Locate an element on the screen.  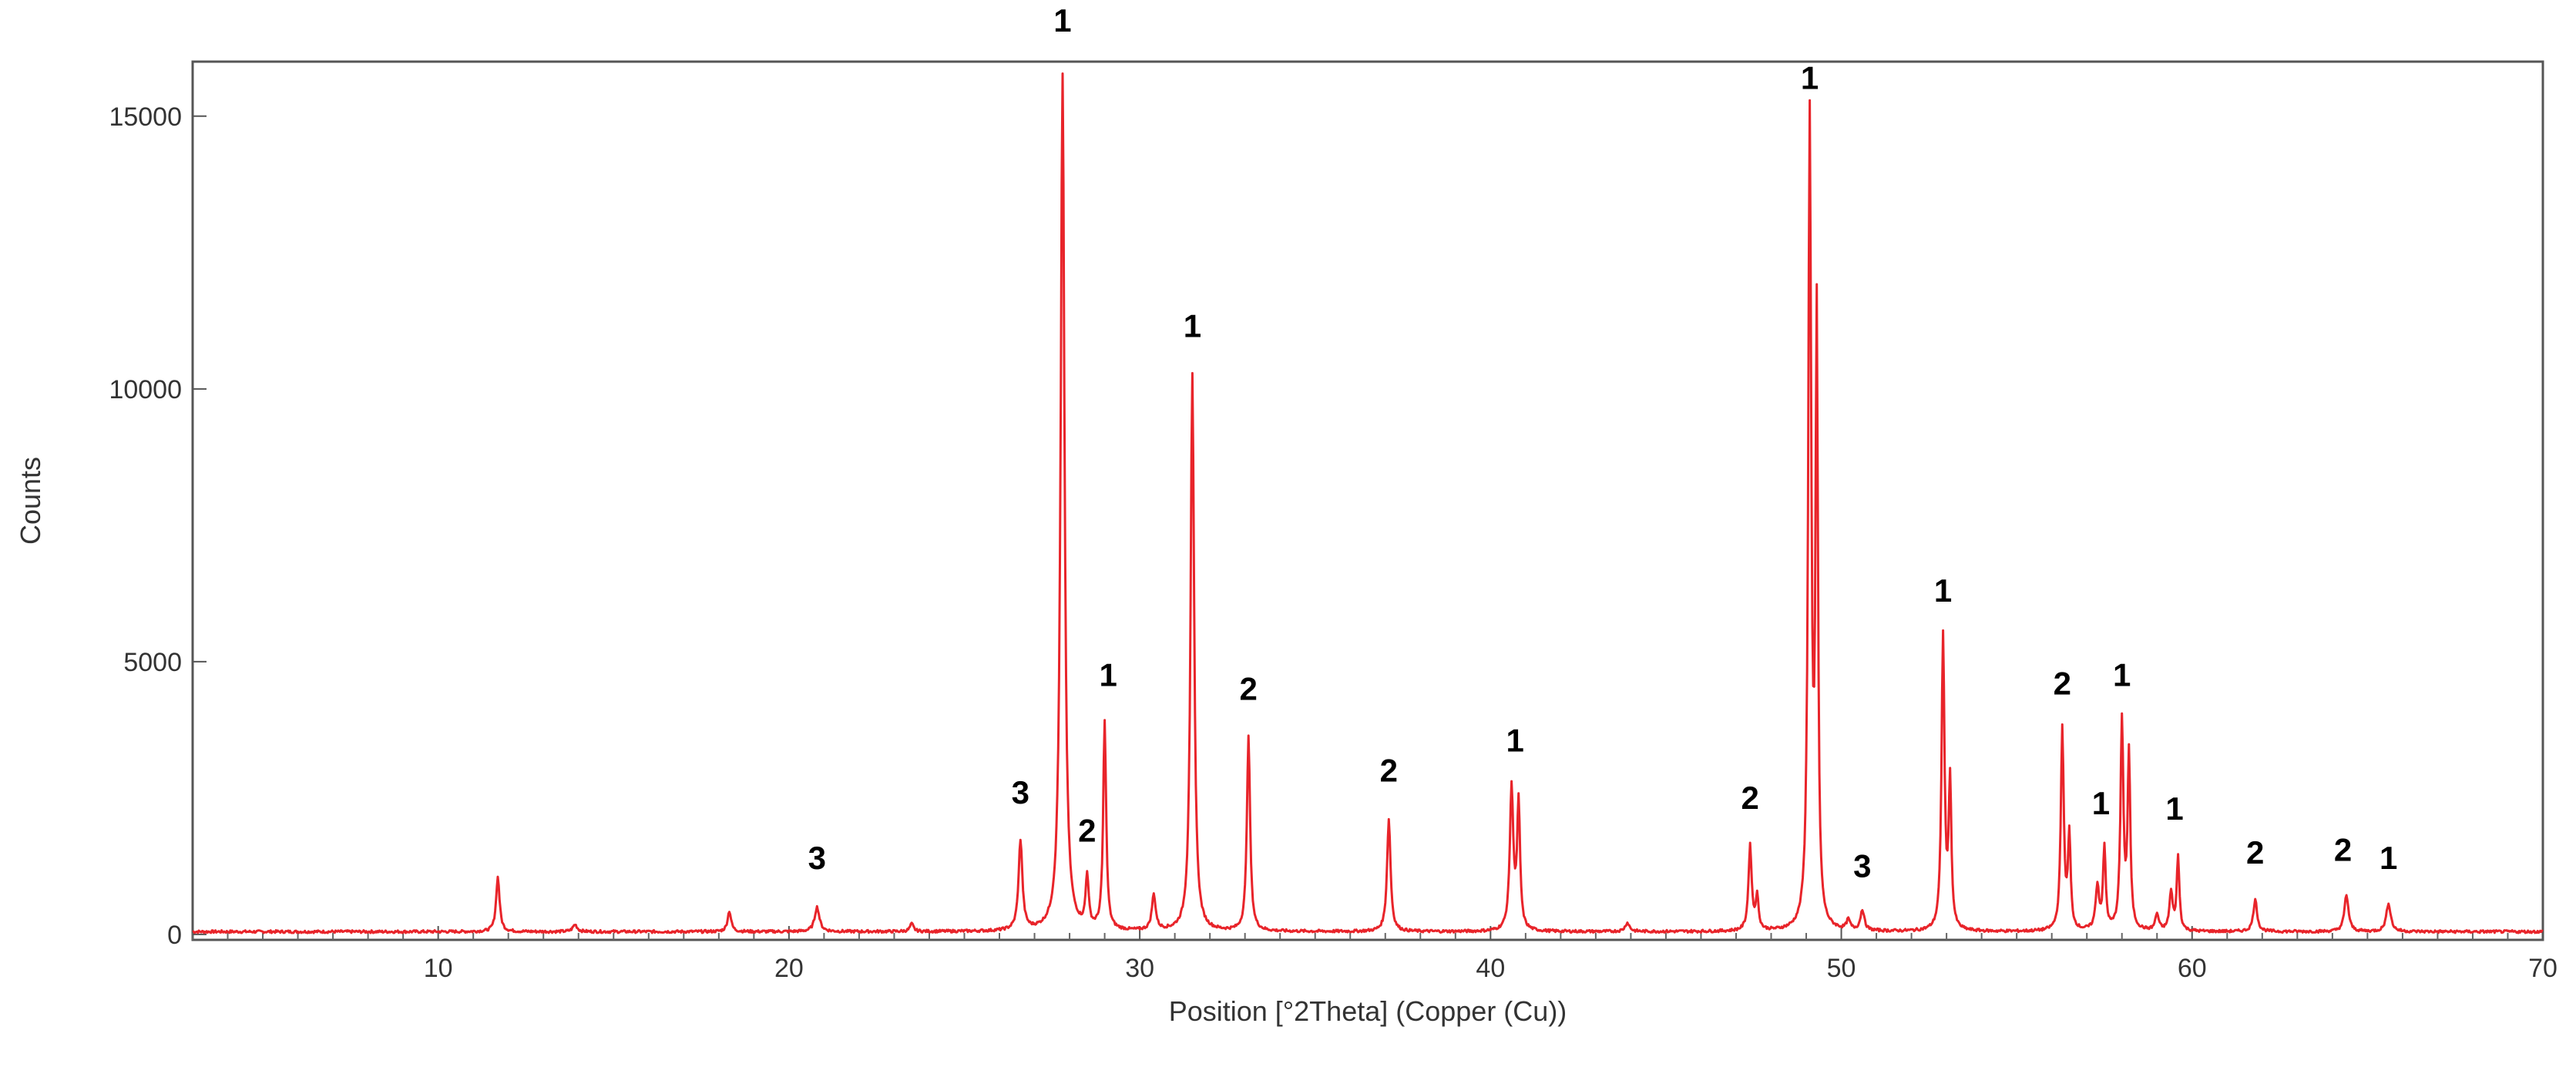
x-tick-label: 10 is located at coordinates (438, 968).